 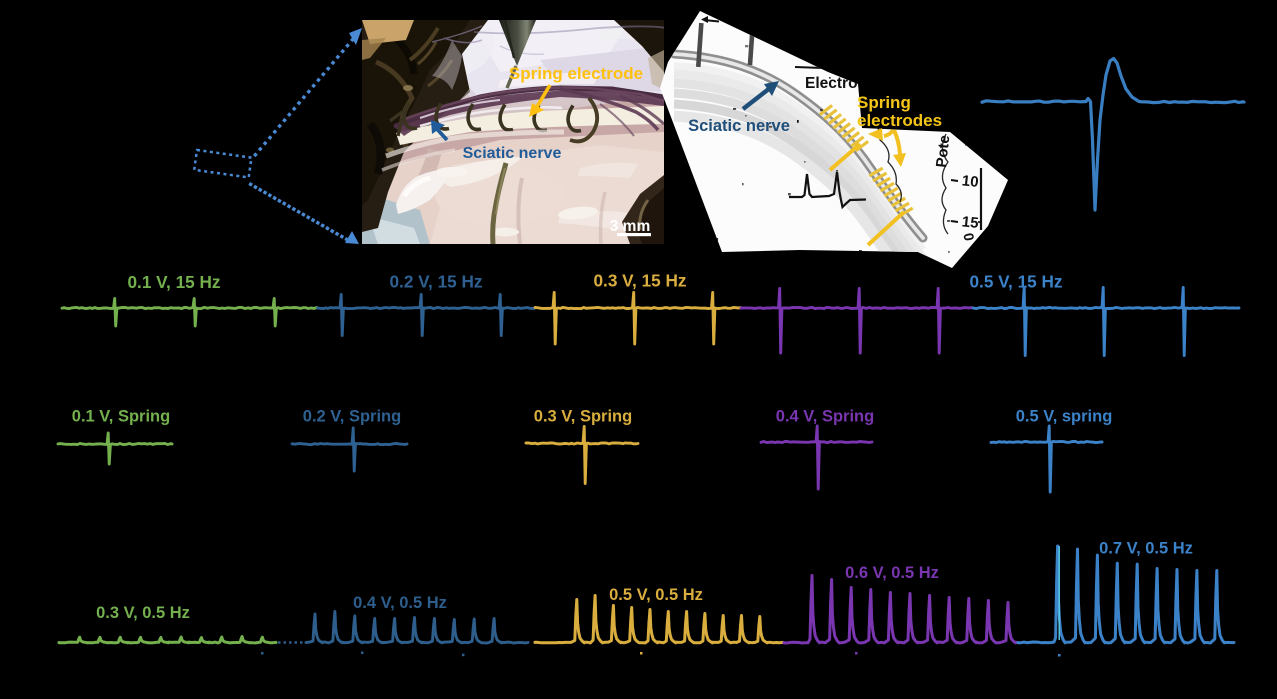 What do you see at coordinates (1064, 417) in the screenshot?
I see `svg-text: 0.5 V, spring` at bounding box center [1064, 417].